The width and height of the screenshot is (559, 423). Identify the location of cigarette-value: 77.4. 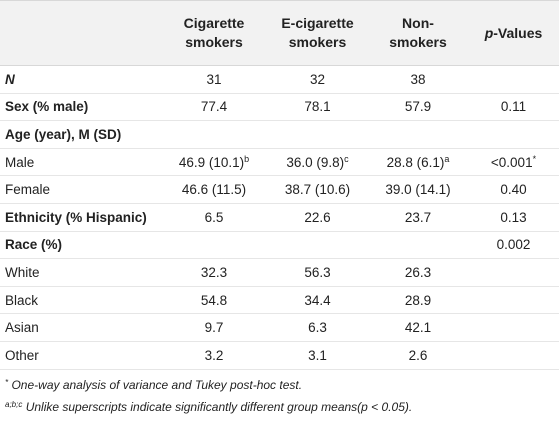
(214, 107).